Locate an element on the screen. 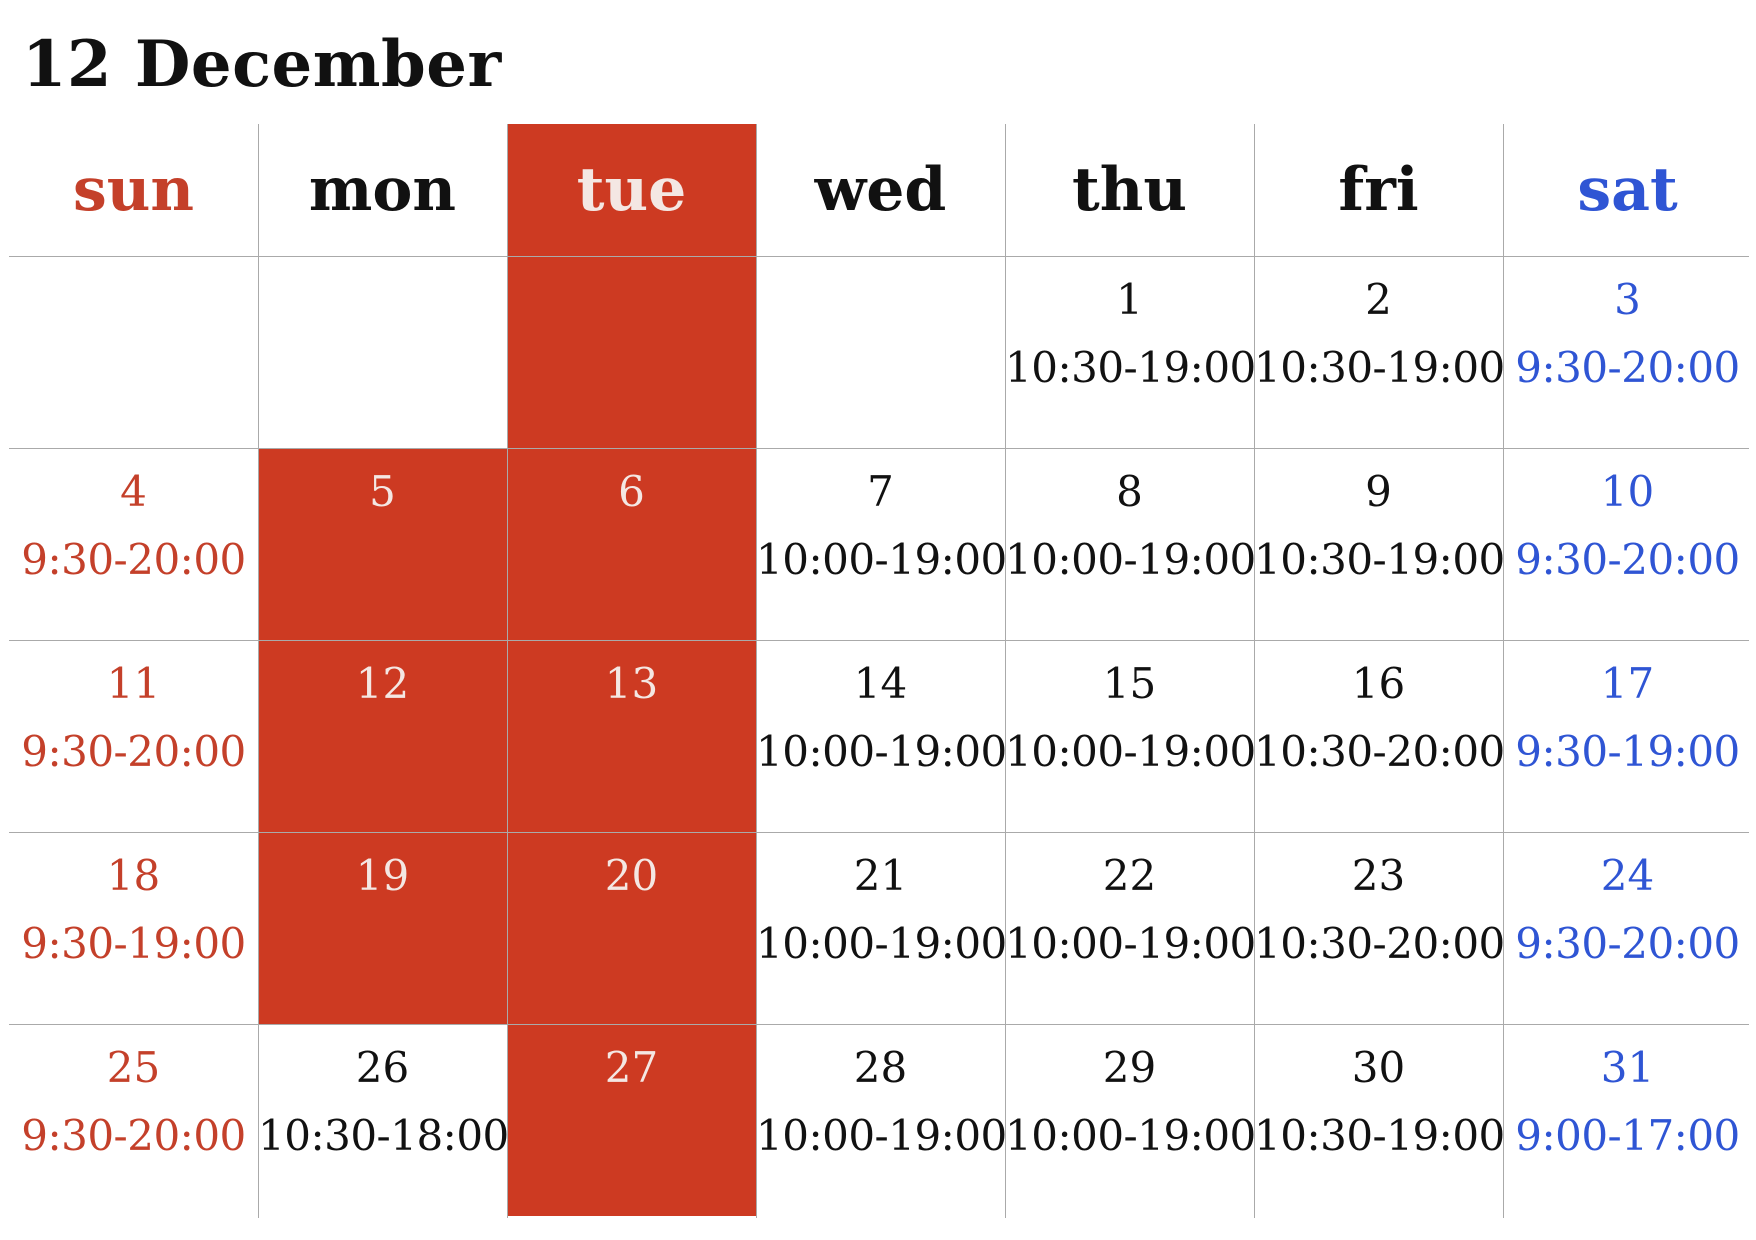  day-number: 18 is located at coordinates (133, 875).